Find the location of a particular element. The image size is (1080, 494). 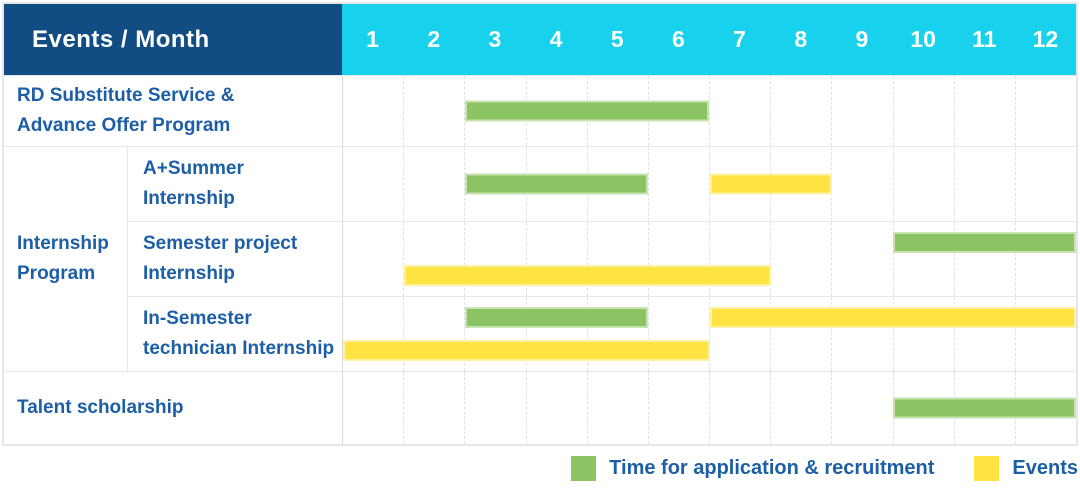

month-header-cell: 3 is located at coordinates (495, 39).